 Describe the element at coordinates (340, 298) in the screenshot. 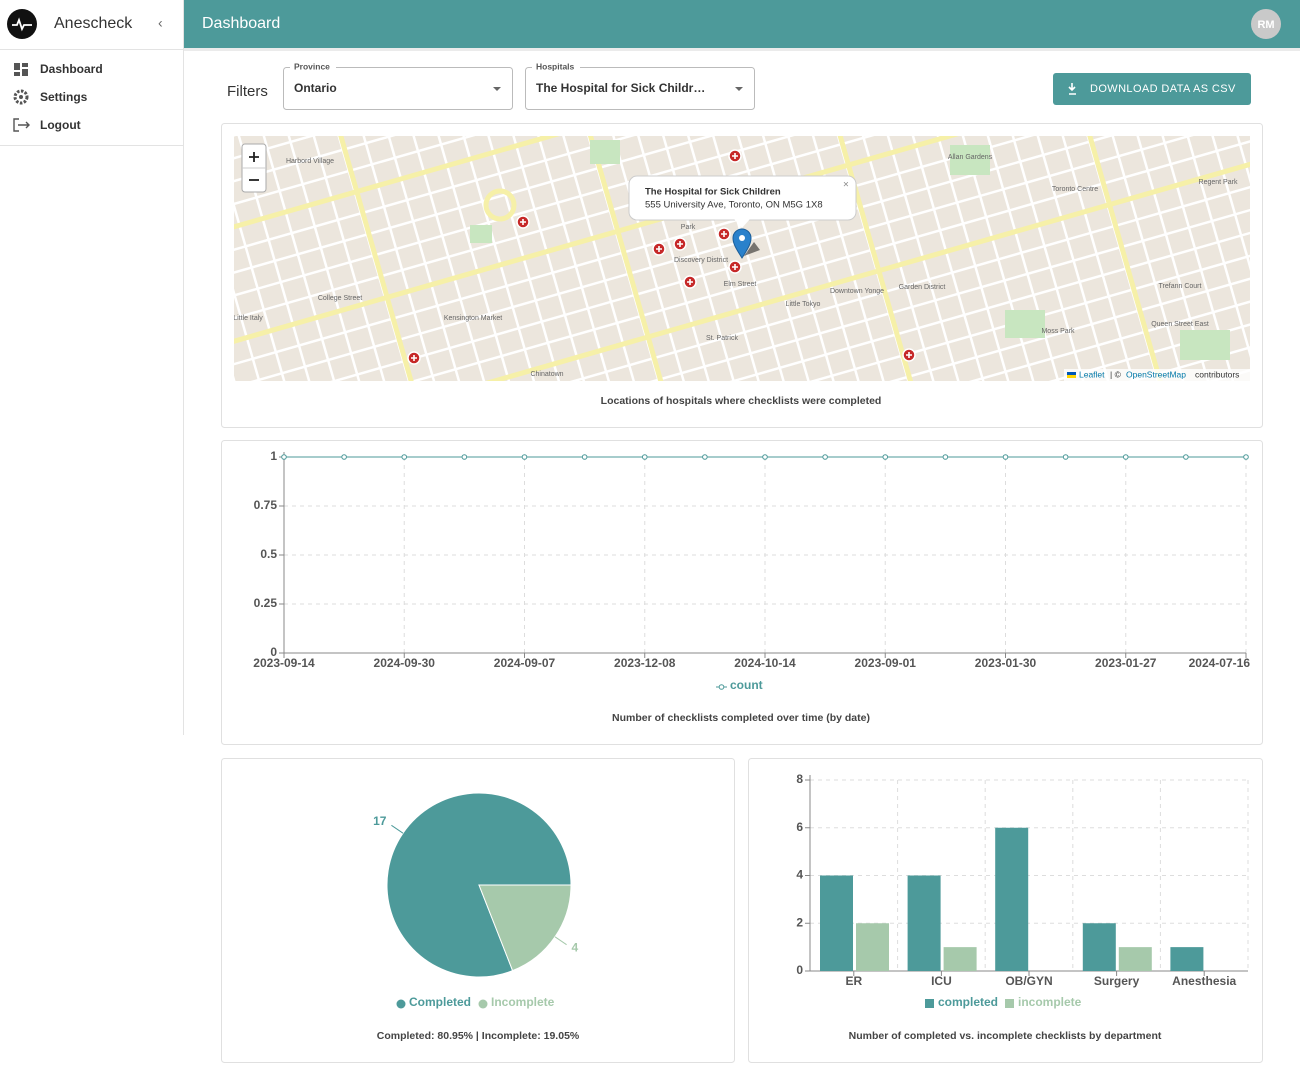

I see `map-place-label: College Street` at that location.